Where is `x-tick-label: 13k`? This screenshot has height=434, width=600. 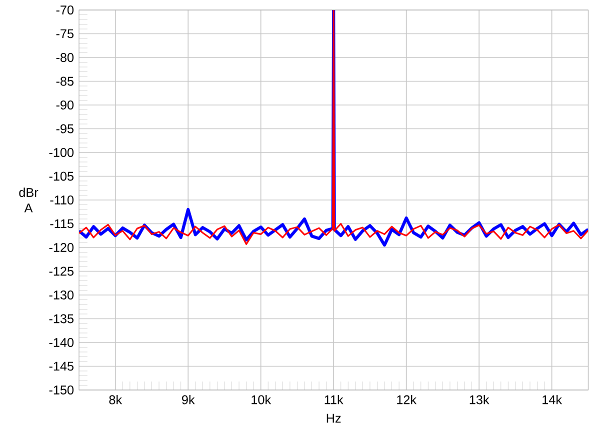 x-tick-label: 13k is located at coordinates (480, 399).